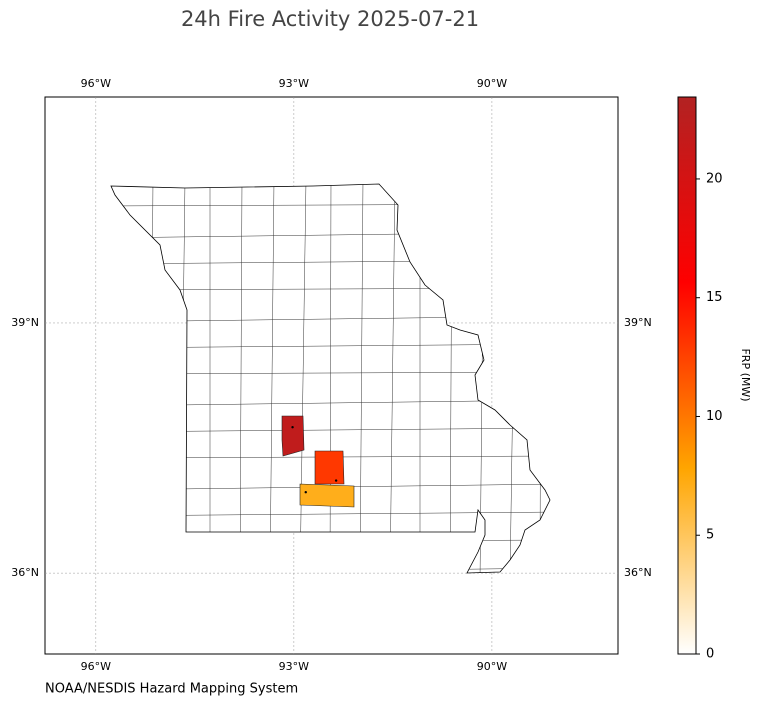 The image size is (760, 706). I want to click on colorbar, so click(687, 375).